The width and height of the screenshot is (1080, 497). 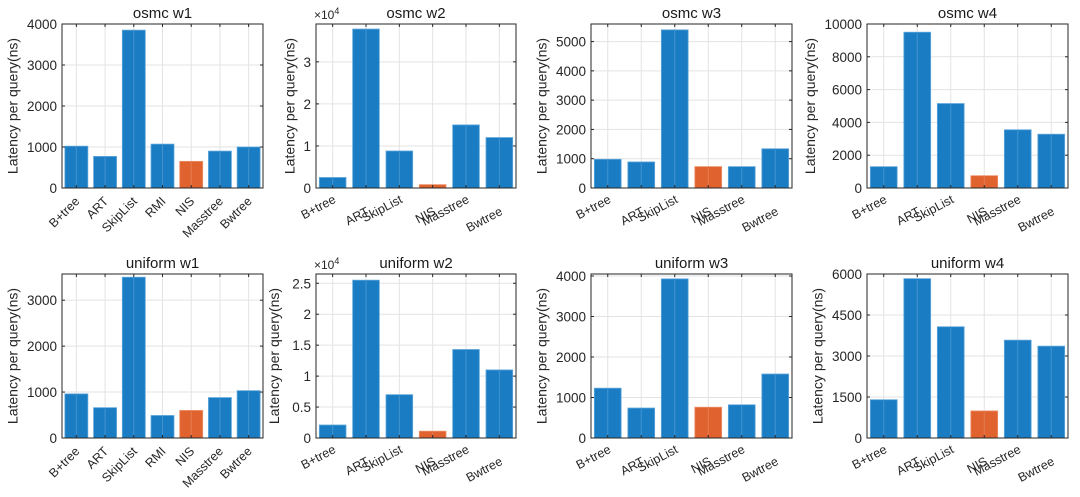 I want to click on y-tick-label: 1500, so click(x=847, y=397).